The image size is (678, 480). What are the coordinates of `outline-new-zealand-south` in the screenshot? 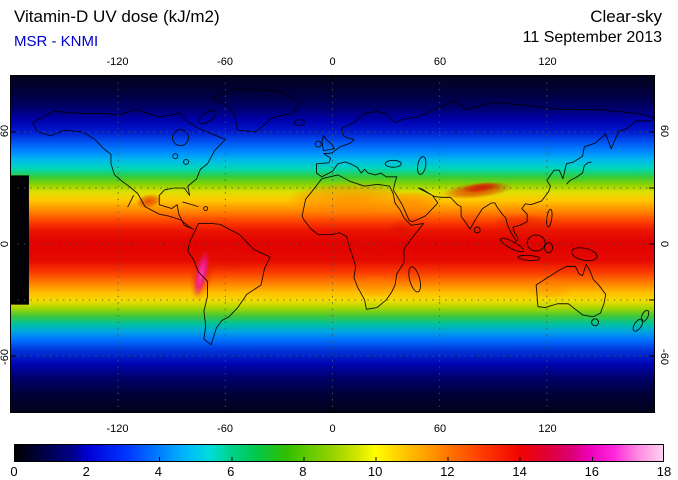 It's located at (638, 325).